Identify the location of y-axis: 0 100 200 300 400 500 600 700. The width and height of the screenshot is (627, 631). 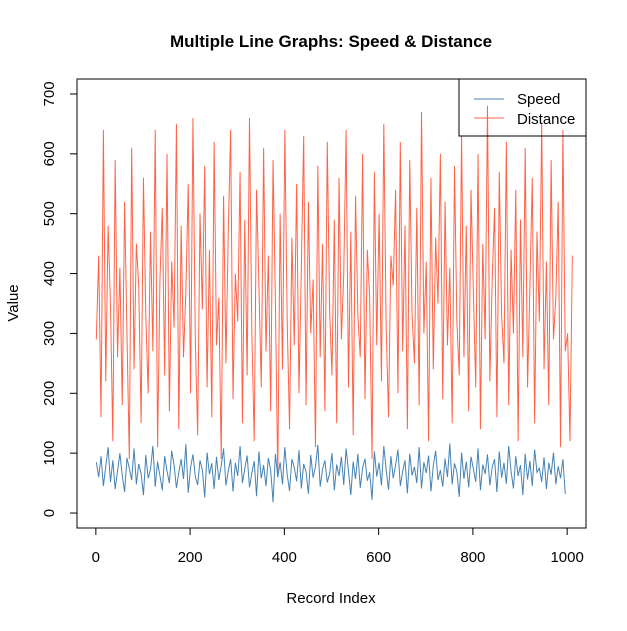
(59, 299).